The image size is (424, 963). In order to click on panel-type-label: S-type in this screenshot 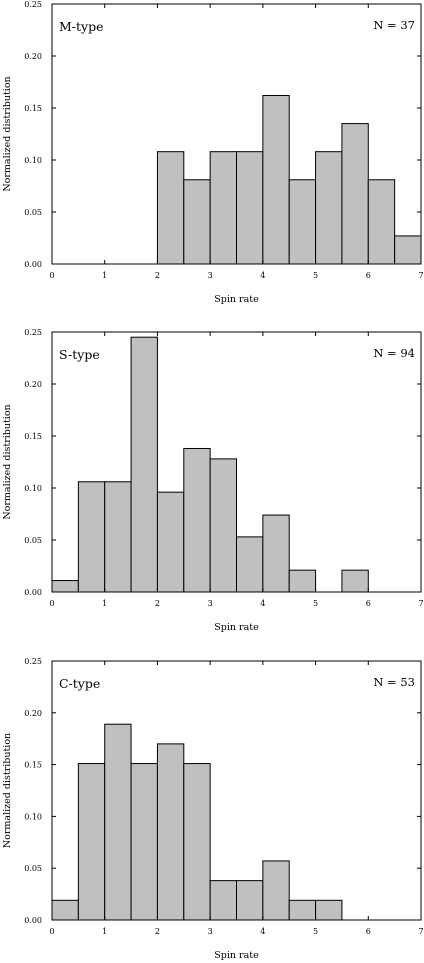, I will do `click(79, 354)`.